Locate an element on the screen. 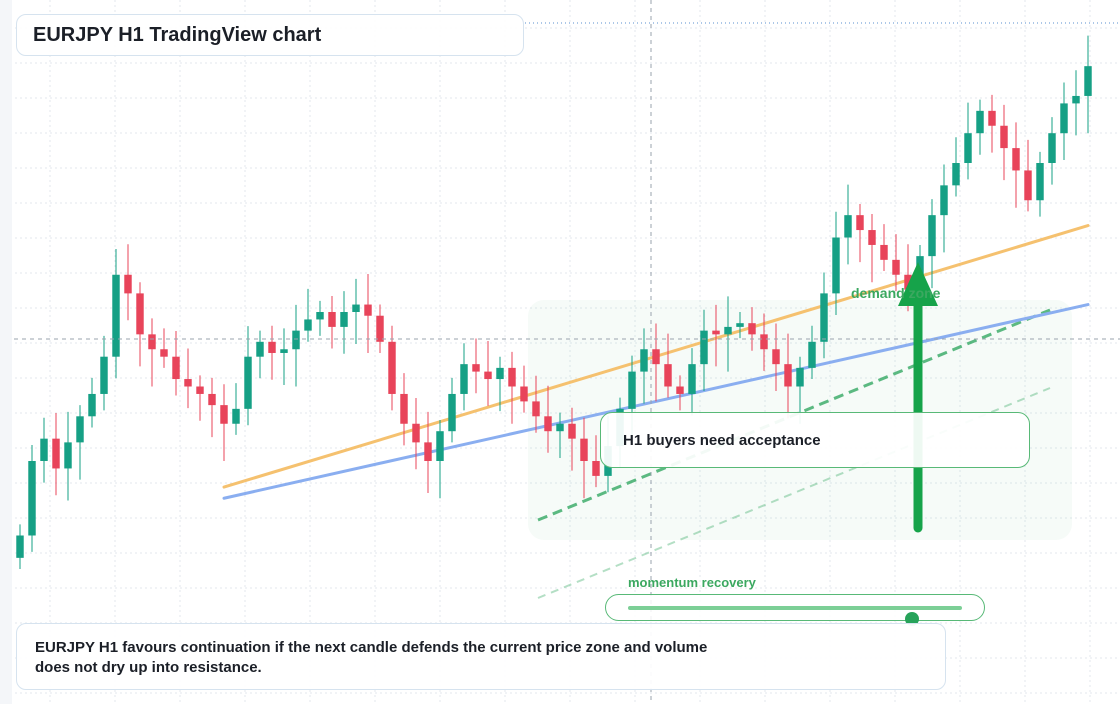 The width and height of the screenshot is (1120, 704). callout-text: H1 buyers need acceptance is located at coordinates (722, 440).